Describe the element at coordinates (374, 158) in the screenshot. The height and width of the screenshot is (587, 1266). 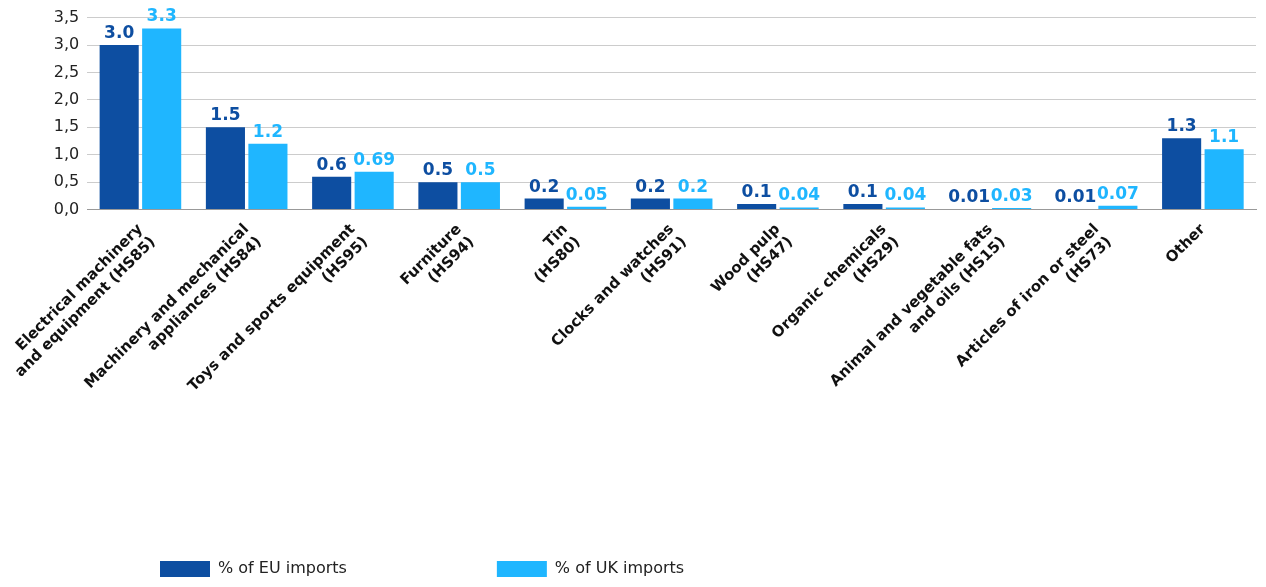
I see `data-label: 0.69` at that location.